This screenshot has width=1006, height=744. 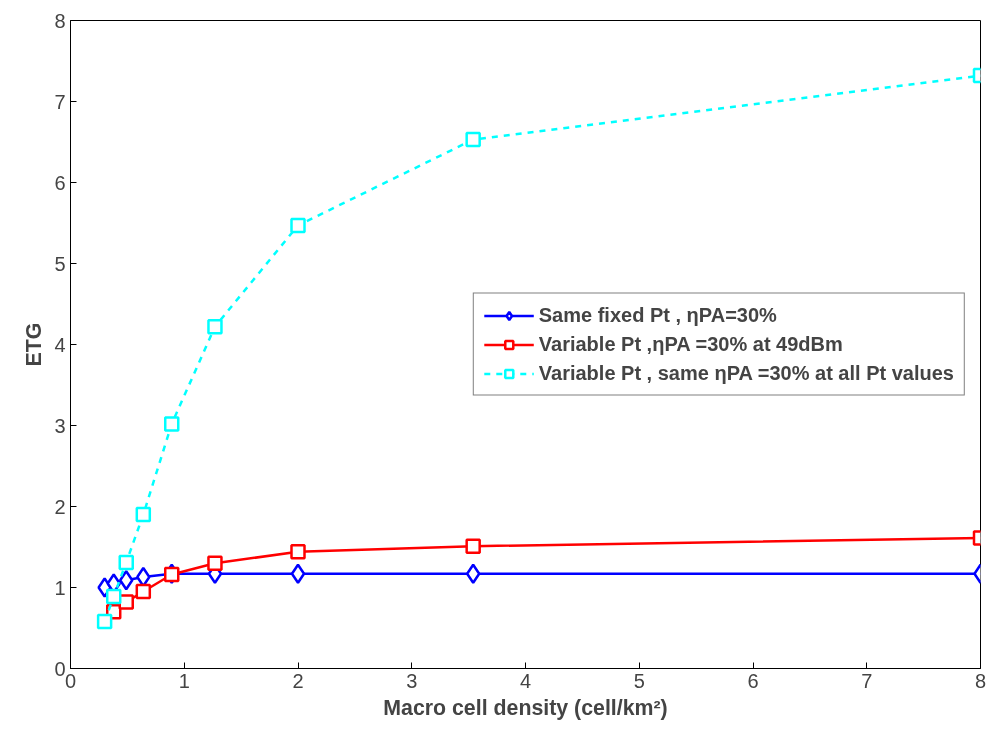 I want to click on y-tick-label: 6, so click(x=60, y=182).